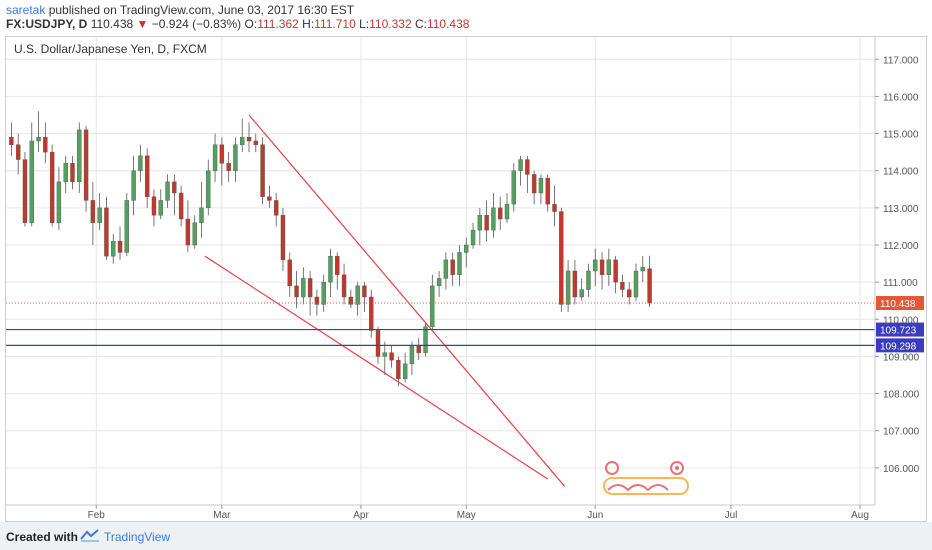 This screenshot has width=932, height=550. What do you see at coordinates (89, 535) in the screenshot?
I see `tradingview-logo-icon` at bounding box center [89, 535].